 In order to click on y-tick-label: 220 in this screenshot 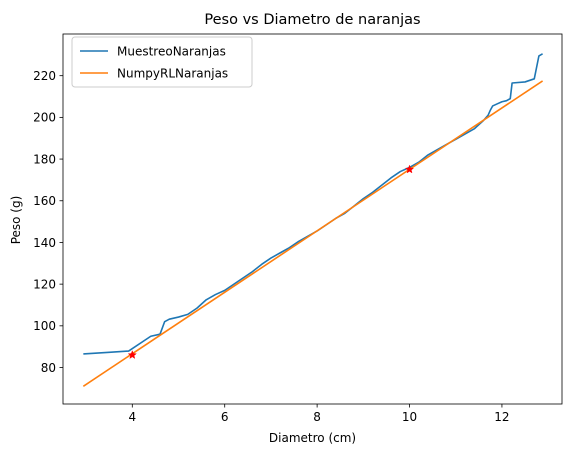, I will do `click(44, 76)`.